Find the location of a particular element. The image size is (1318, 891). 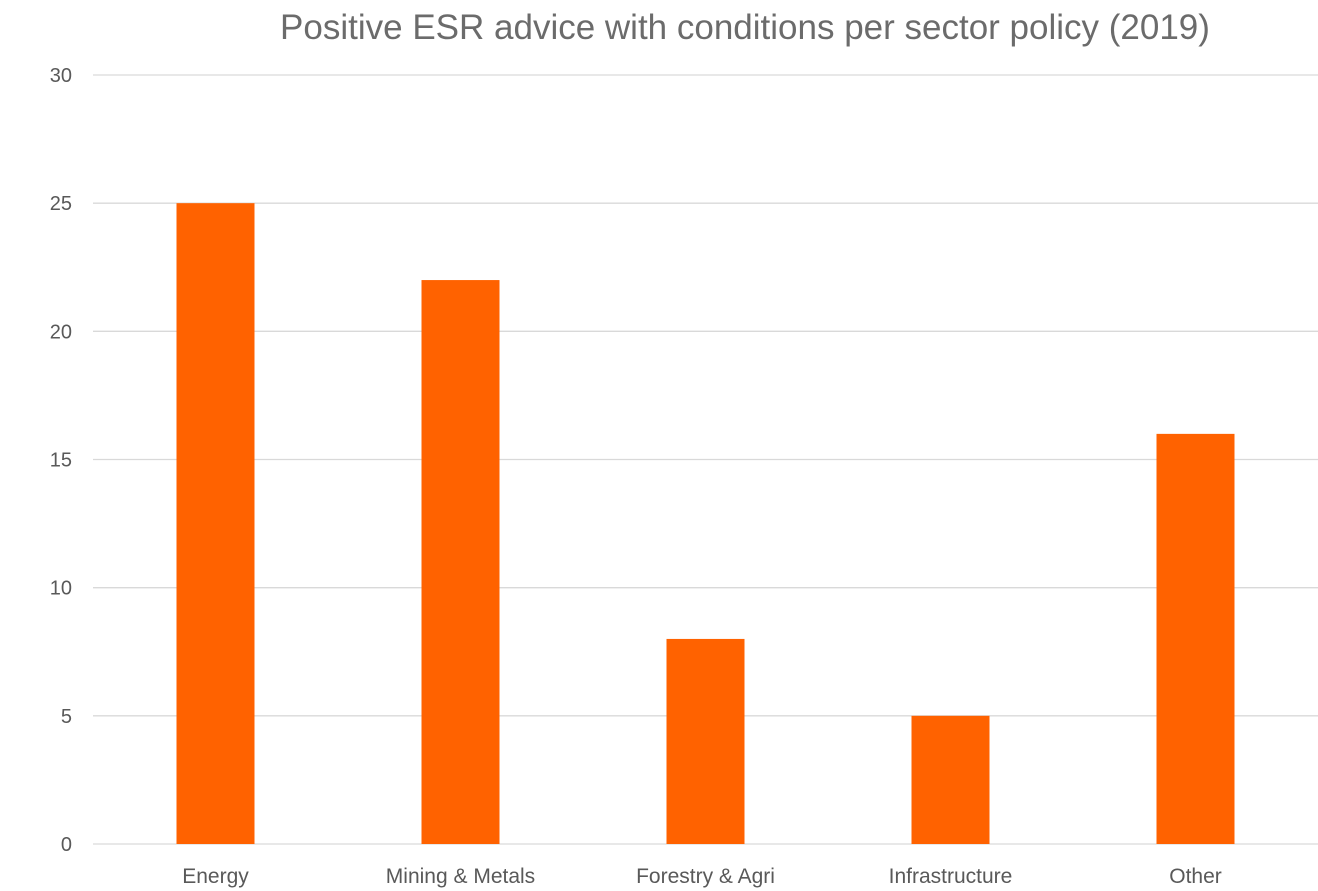

y-tick-label: 0 is located at coordinates (66, 845).